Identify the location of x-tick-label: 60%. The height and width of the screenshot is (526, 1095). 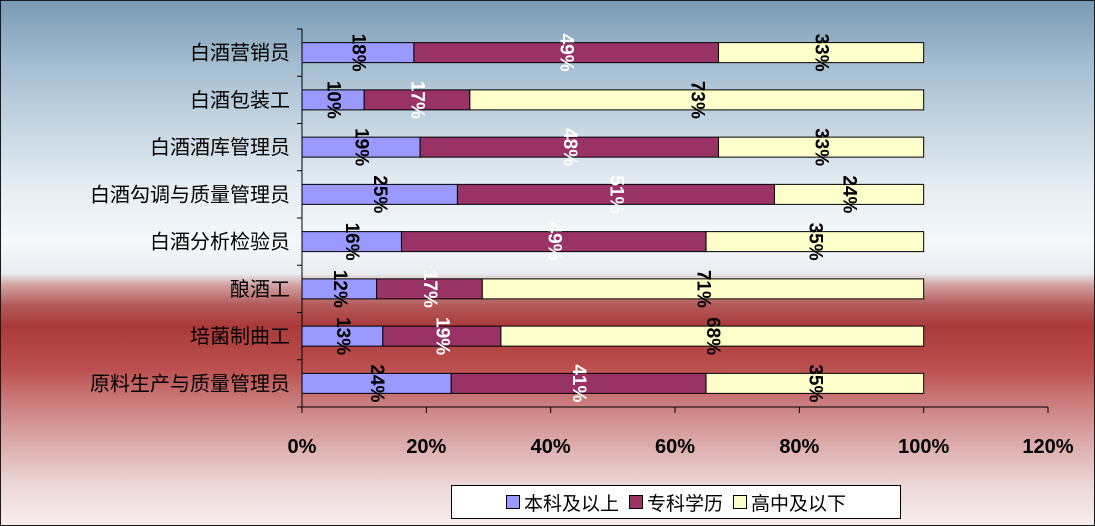
(675, 447).